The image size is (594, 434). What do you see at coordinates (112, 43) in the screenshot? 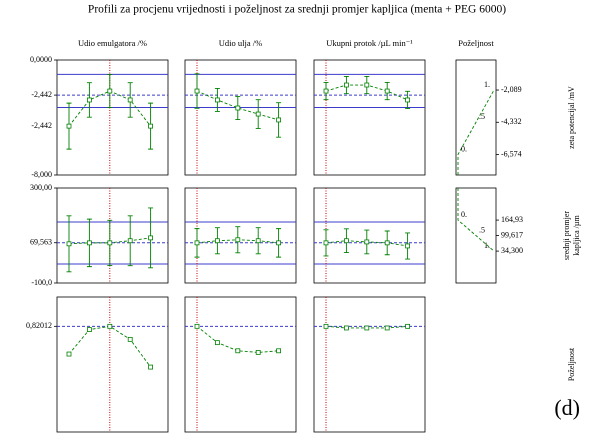
I see `column-header: Udio emulgatora /%` at bounding box center [112, 43].